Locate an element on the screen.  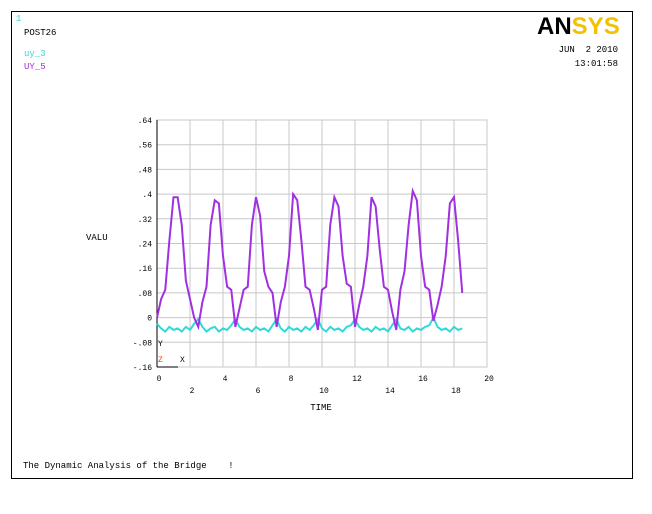
x-tick-label: 10 is located at coordinates (324, 391).